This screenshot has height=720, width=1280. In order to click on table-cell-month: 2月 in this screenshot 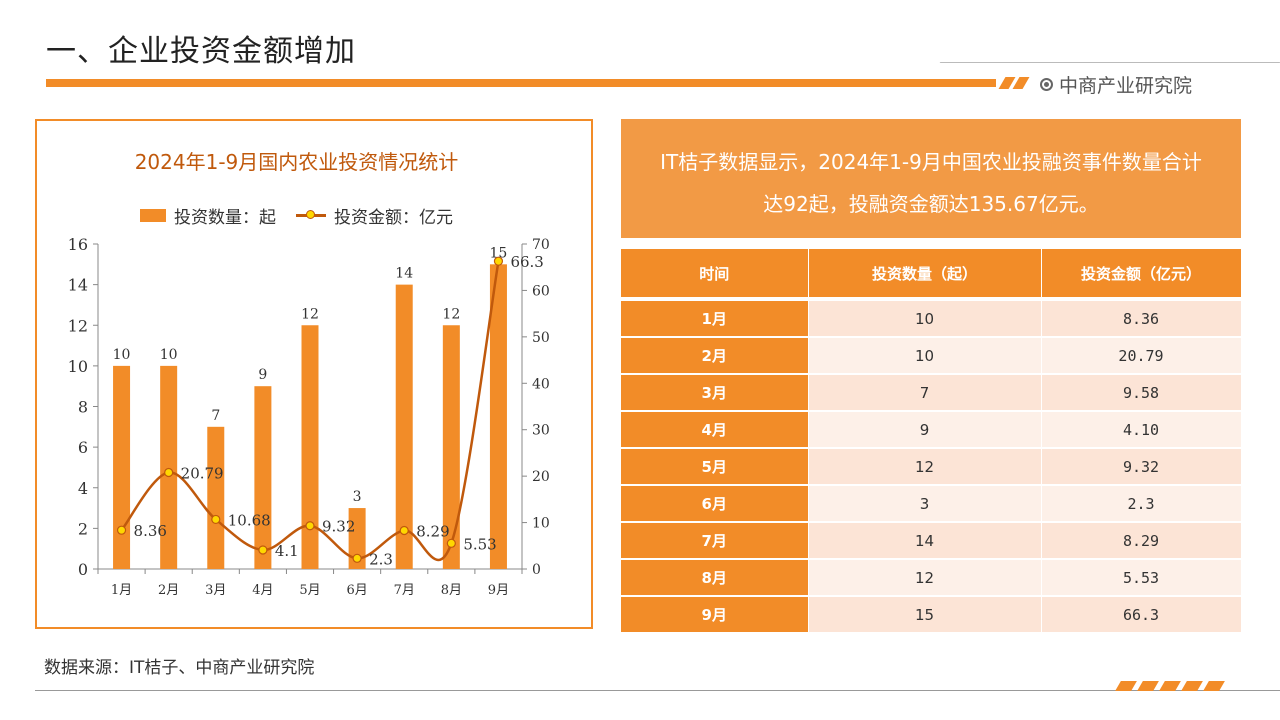, I will do `click(715, 356)`.